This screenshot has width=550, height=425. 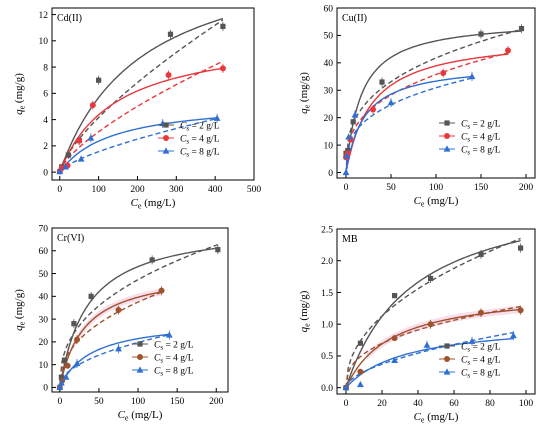 I want to click on y-tick-label: 12, so click(x=44, y=16).